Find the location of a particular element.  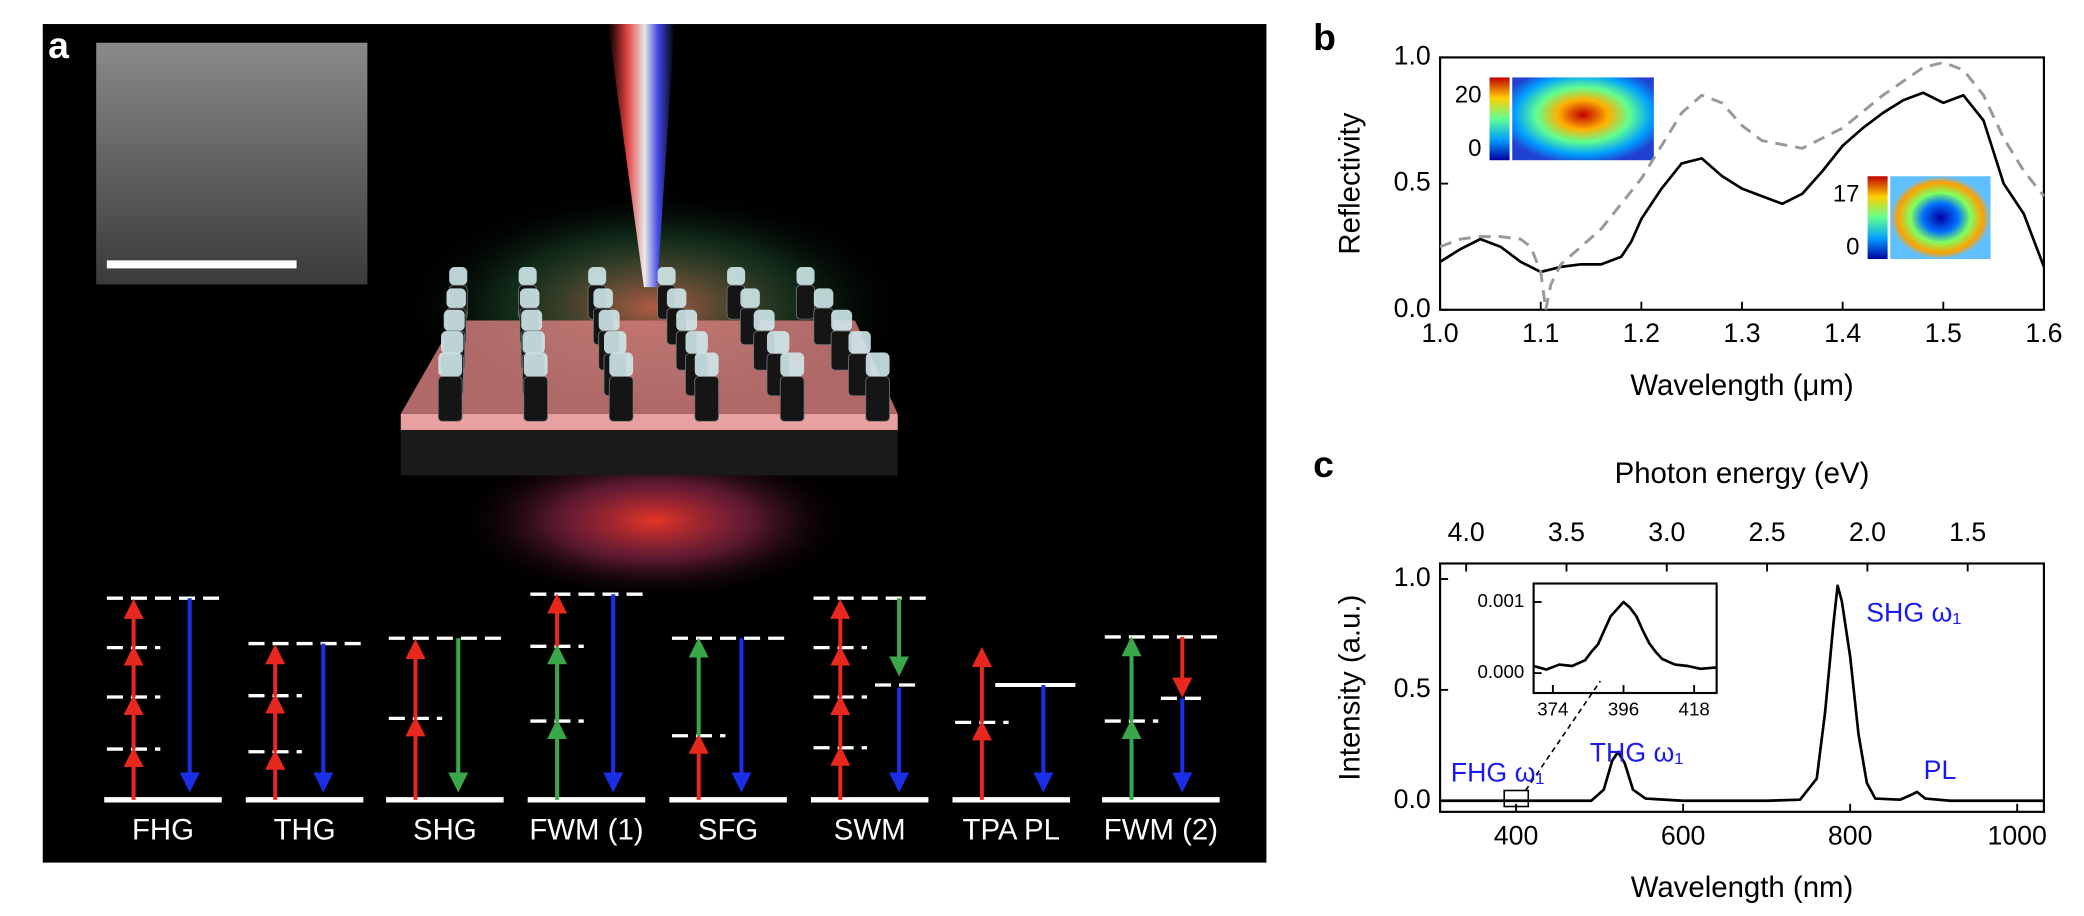

panel-label: a is located at coordinates (59, 45).